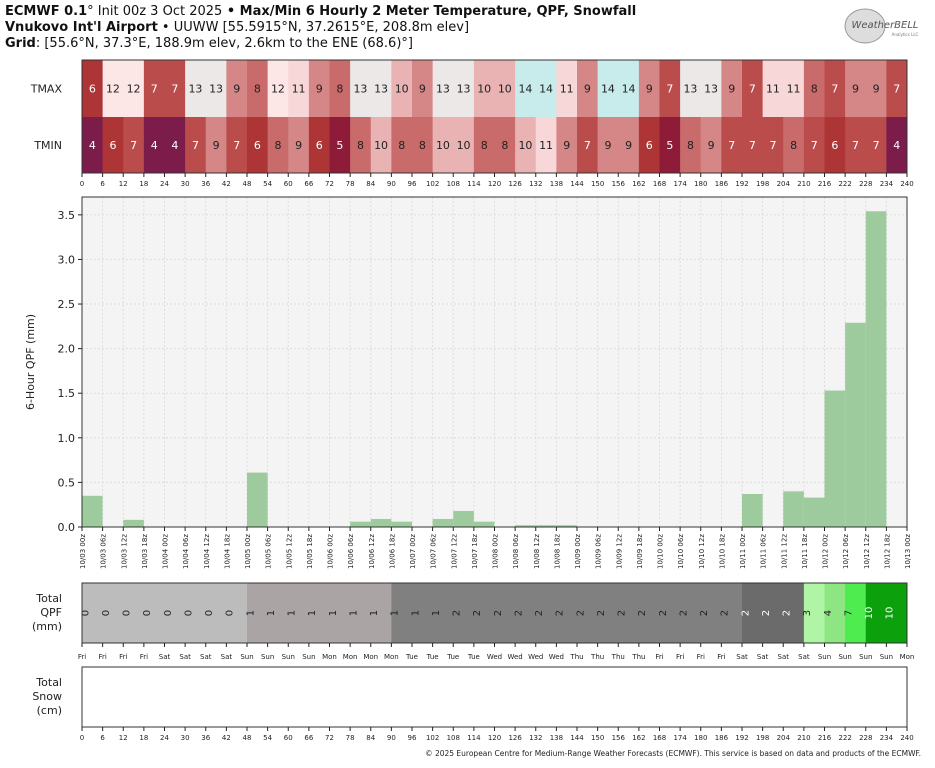 The image size is (935, 768). I want to click on tmin-value: 11, so click(546, 145).